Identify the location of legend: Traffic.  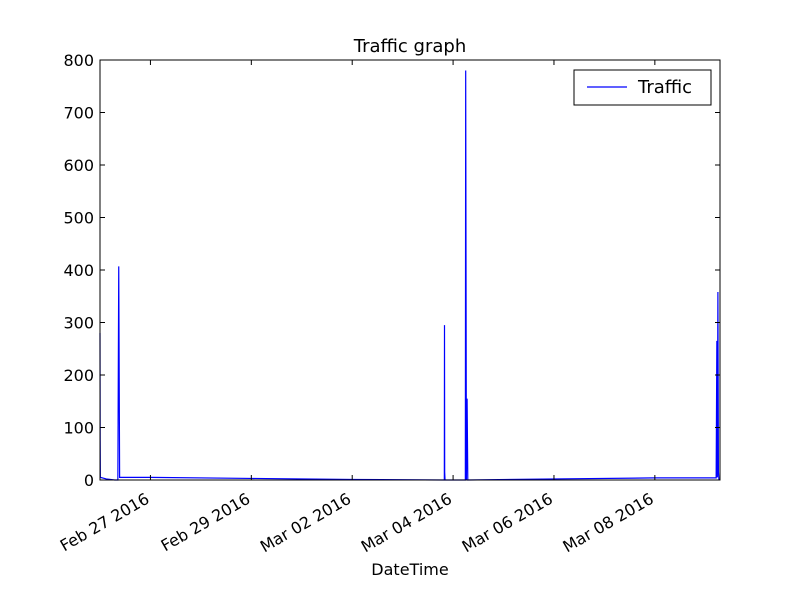
(642, 87).